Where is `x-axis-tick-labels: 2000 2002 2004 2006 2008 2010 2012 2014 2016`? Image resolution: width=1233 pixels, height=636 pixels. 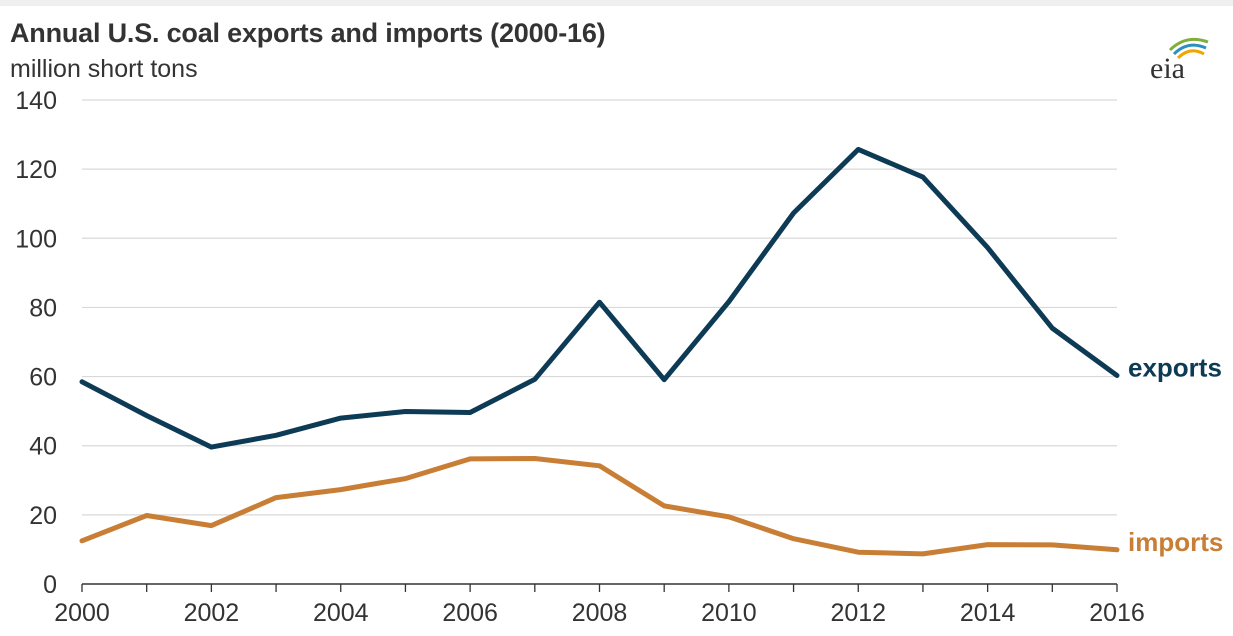 x-axis-tick-labels: 2000 2002 2004 2006 2008 2010 2012 2014 2016 is located at coordinates (599, 613).